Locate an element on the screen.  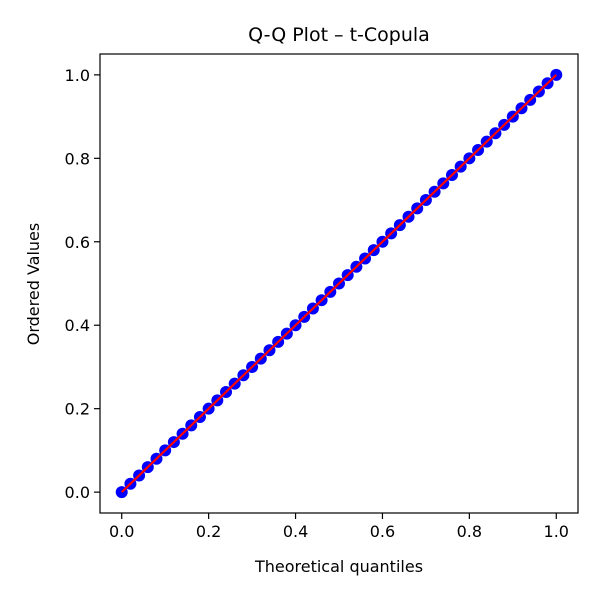
y-axis-label: Ordered Values is located at coordinates (33, 284).